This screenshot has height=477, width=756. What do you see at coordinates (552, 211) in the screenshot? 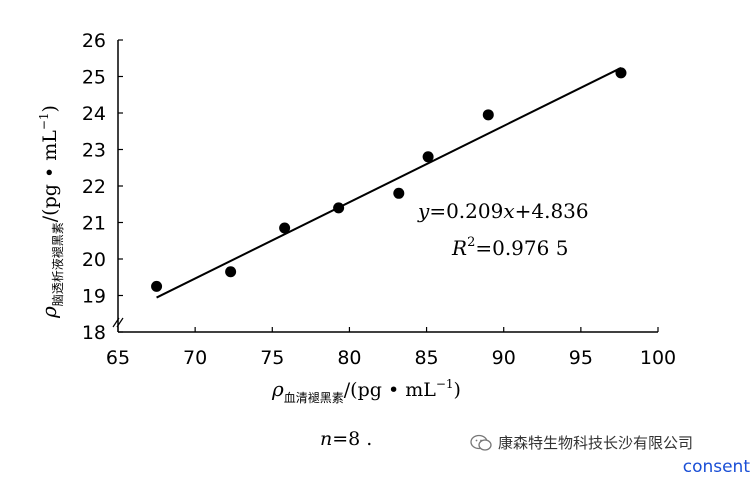
I see `equation-tail: +4.836` at bounding box center [552, 211].